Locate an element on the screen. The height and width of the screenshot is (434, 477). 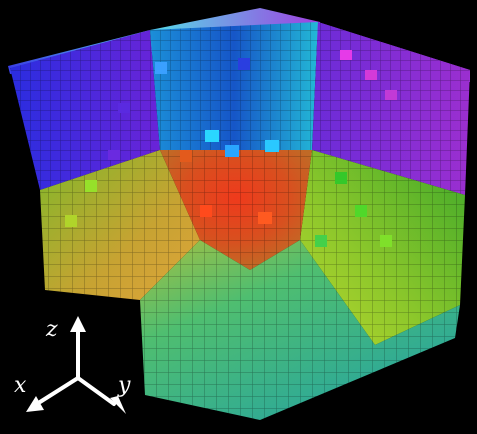
z-axis-arrowhead is located at coordinates (78, 324).